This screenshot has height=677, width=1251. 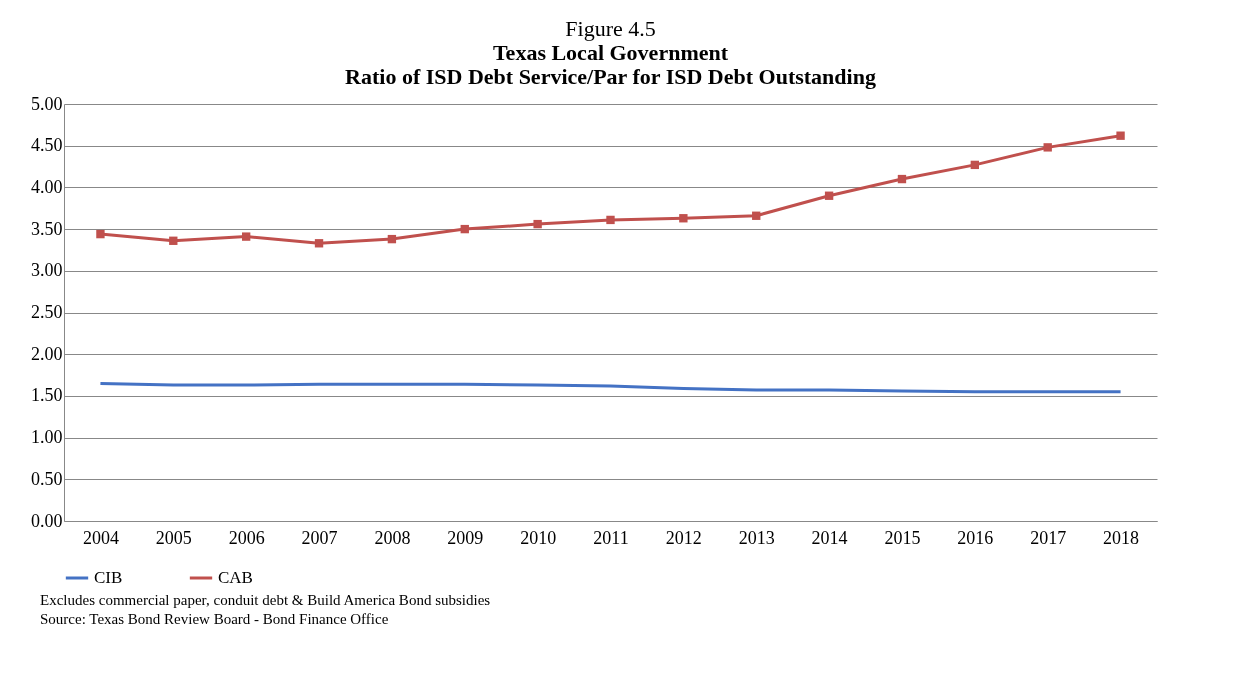 I want to click on text: Excludes commercial paper, conduit debt & Build America Bond subsidies, so click(x=266, y=600).